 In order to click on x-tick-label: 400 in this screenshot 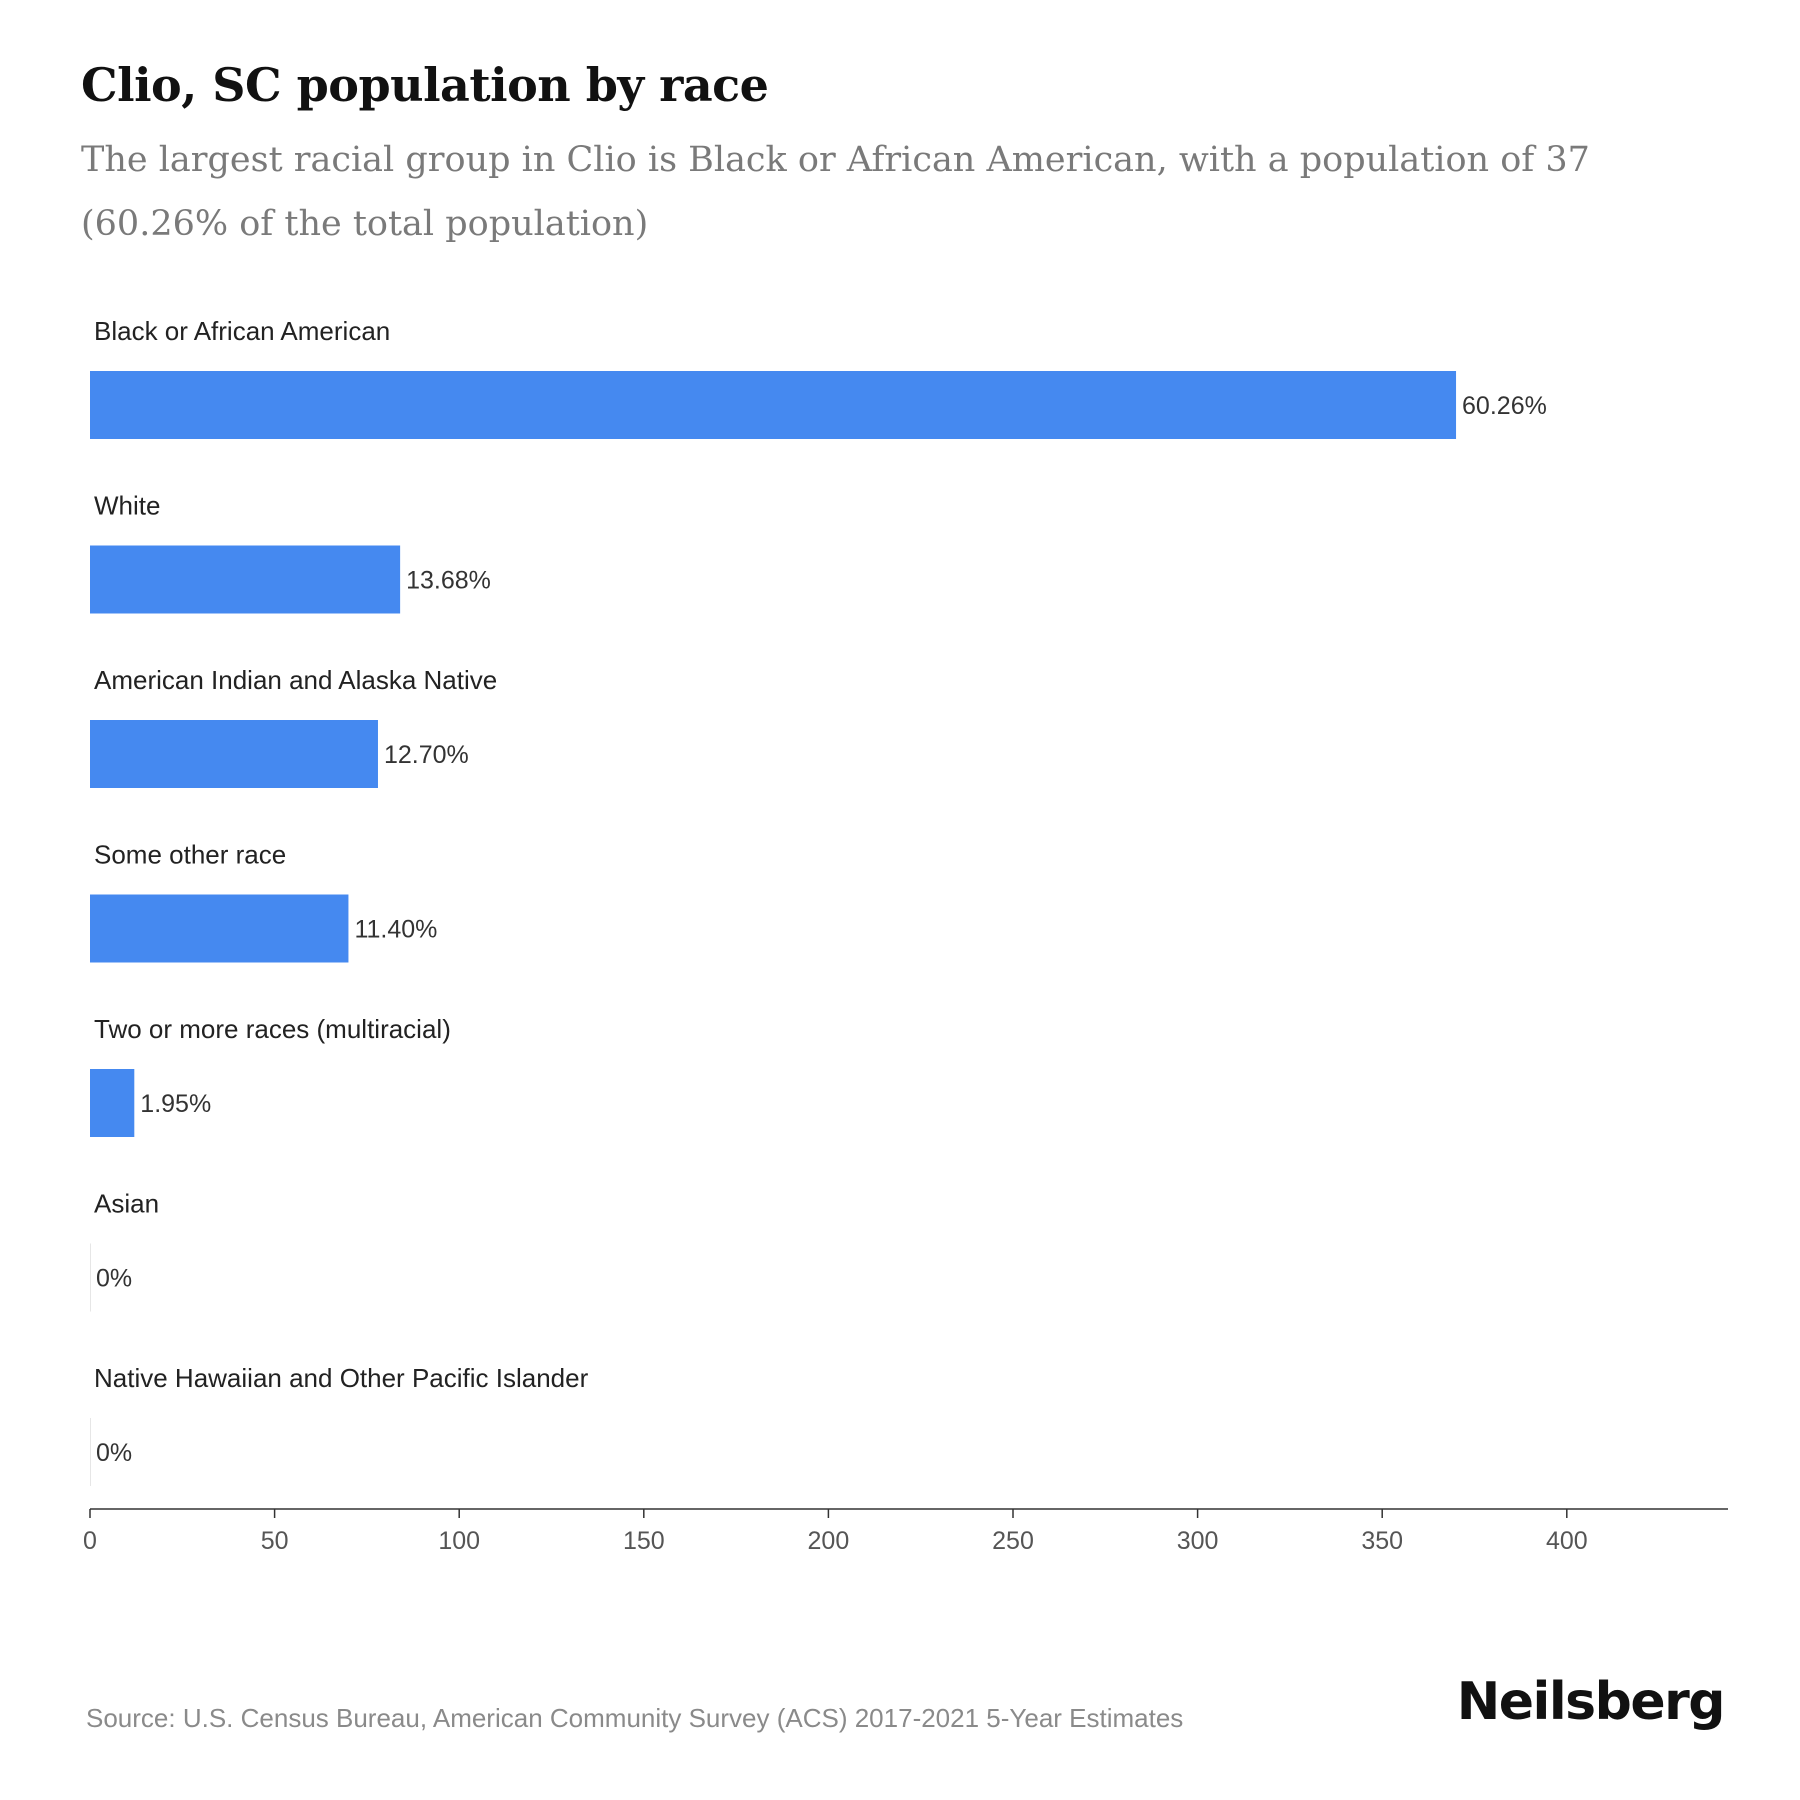, I will do `click(1567, 1541)`.